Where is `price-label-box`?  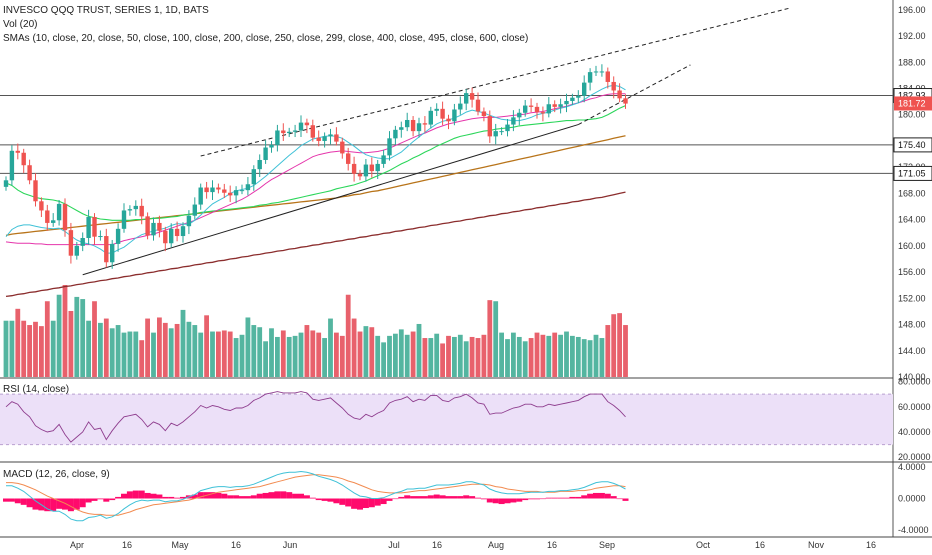 price-label-box is located at coordinates (913, 103).